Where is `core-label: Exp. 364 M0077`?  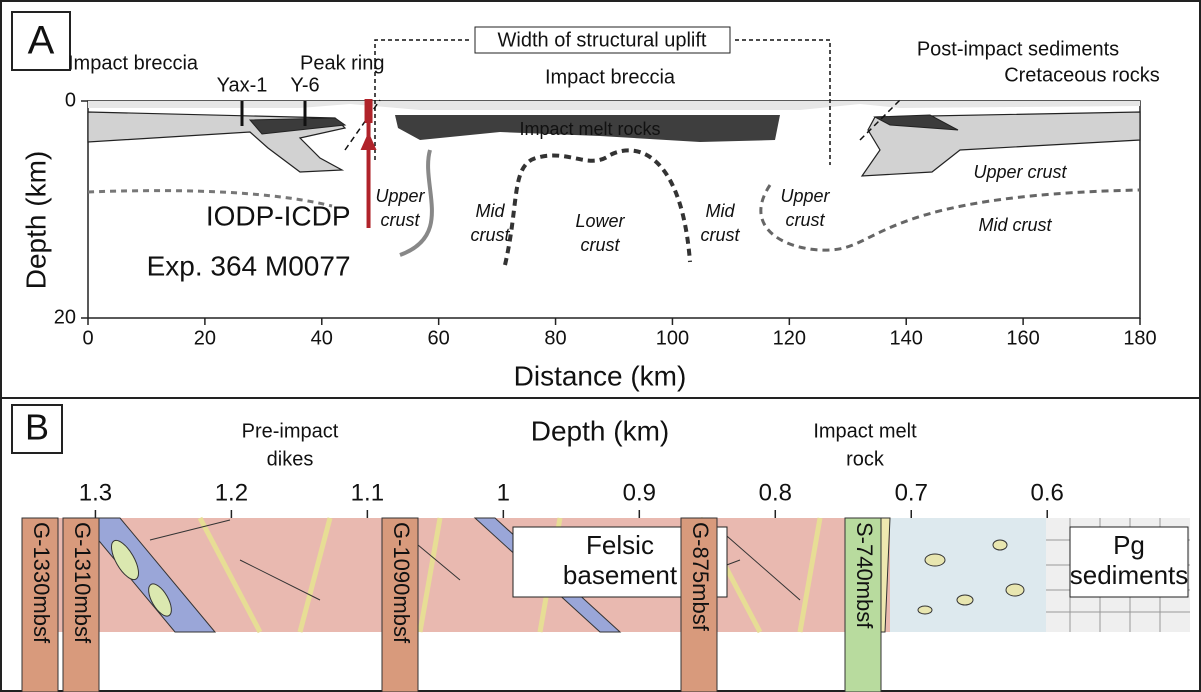
core-label: Exp. 364 M0077 is located at coordinates (249, 265).